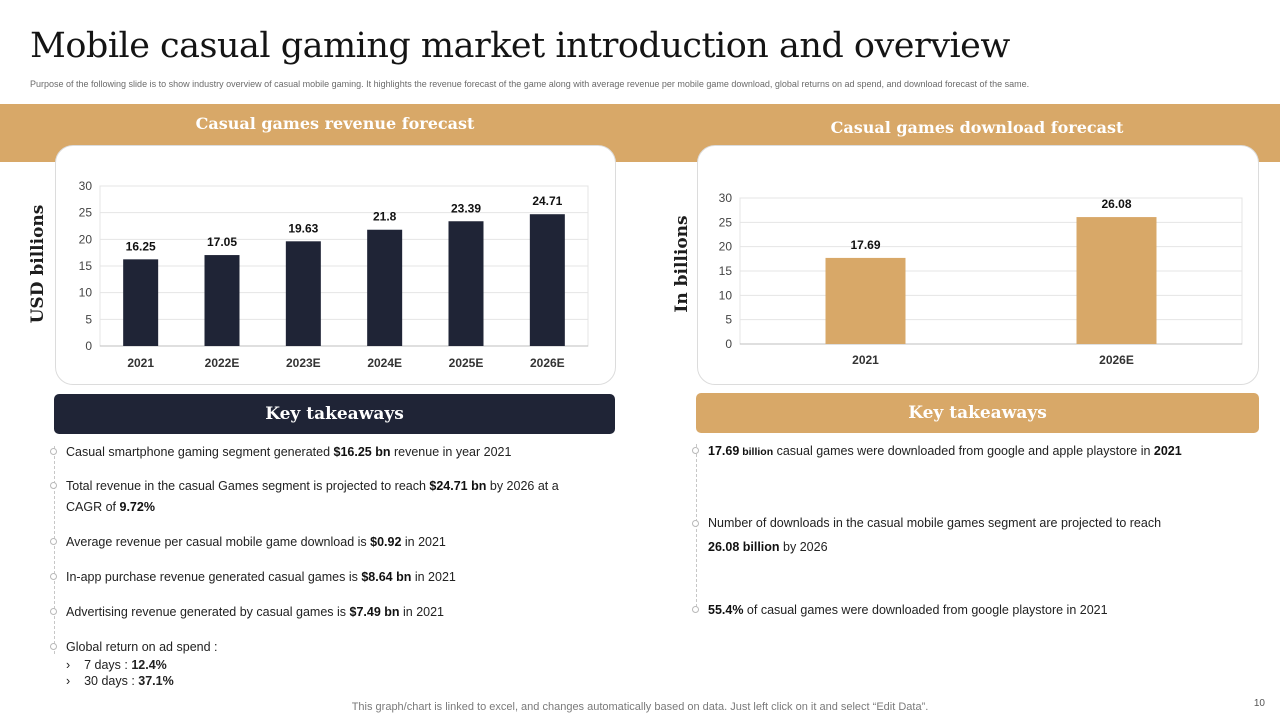 Image resolution: width=1280 pixels, height=720 pixels. Describe the element at coordinates (120, 681) in the screenshot. I see `roas-30-days: › 30 days : 37.1%` at that location.